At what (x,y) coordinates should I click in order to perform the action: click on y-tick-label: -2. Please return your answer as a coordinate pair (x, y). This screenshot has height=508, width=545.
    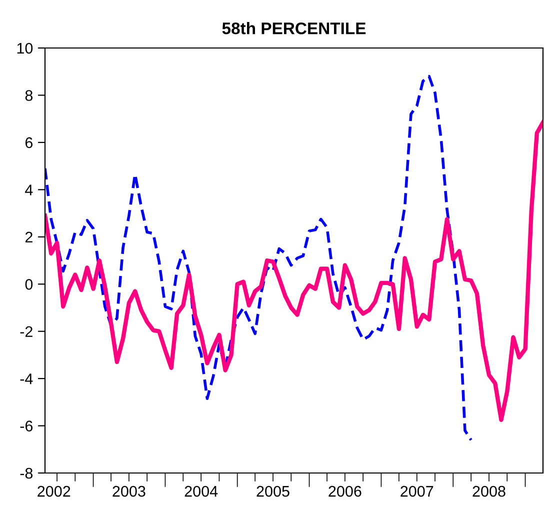
    Looking at the image, I should click on (26, 331).